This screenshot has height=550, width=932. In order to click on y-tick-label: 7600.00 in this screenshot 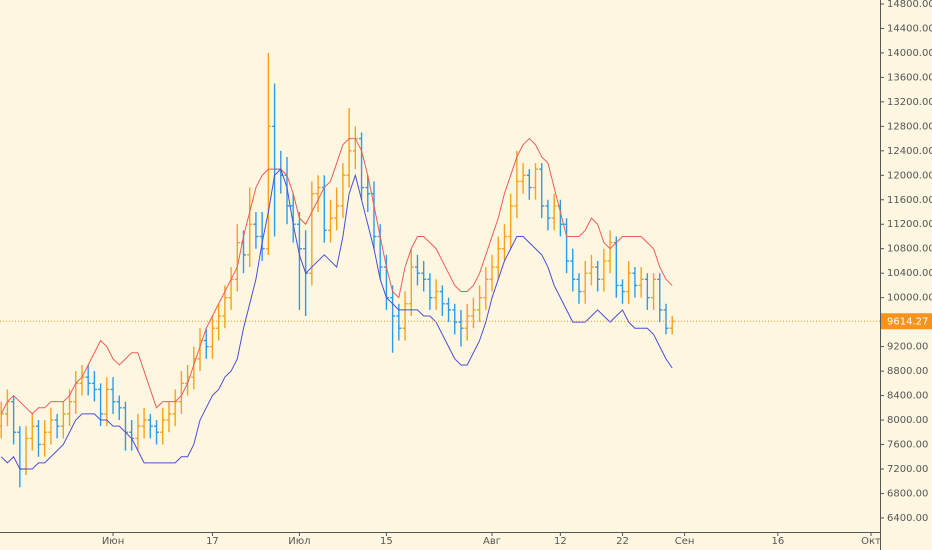, I will do `click(907, 445)`.